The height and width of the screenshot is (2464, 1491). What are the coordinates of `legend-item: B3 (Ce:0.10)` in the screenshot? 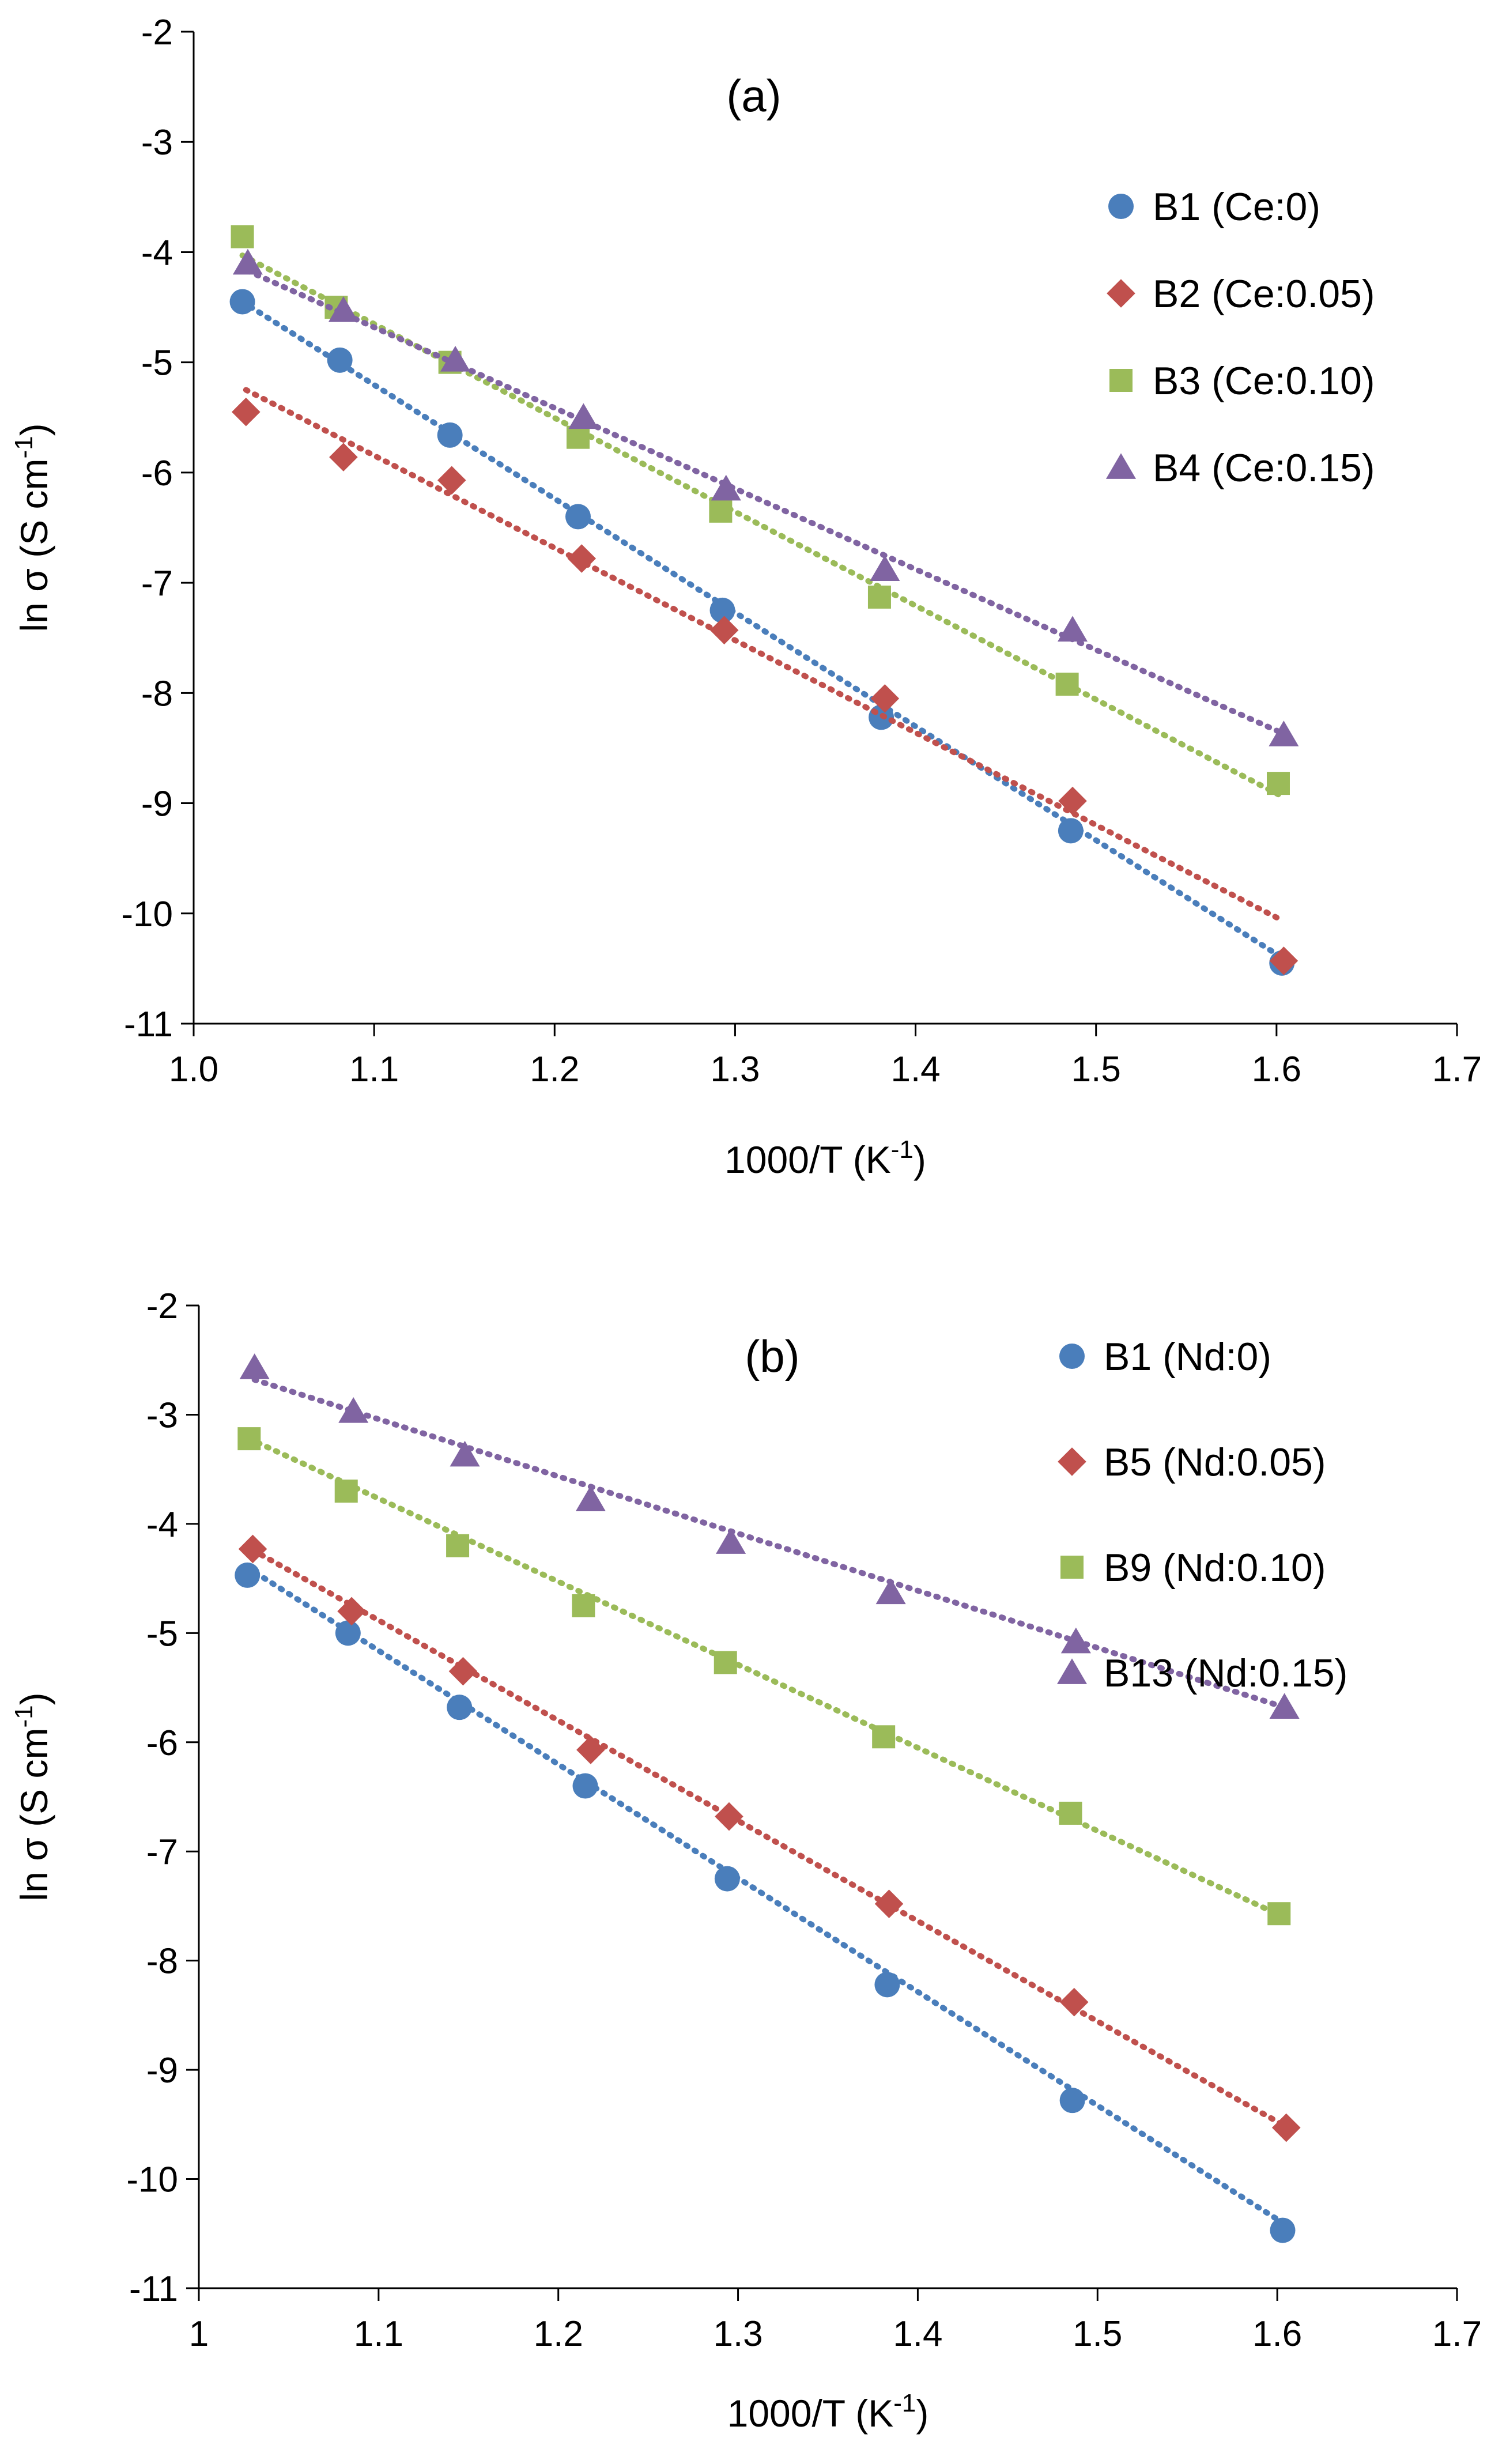 It's located at (1242, 381).